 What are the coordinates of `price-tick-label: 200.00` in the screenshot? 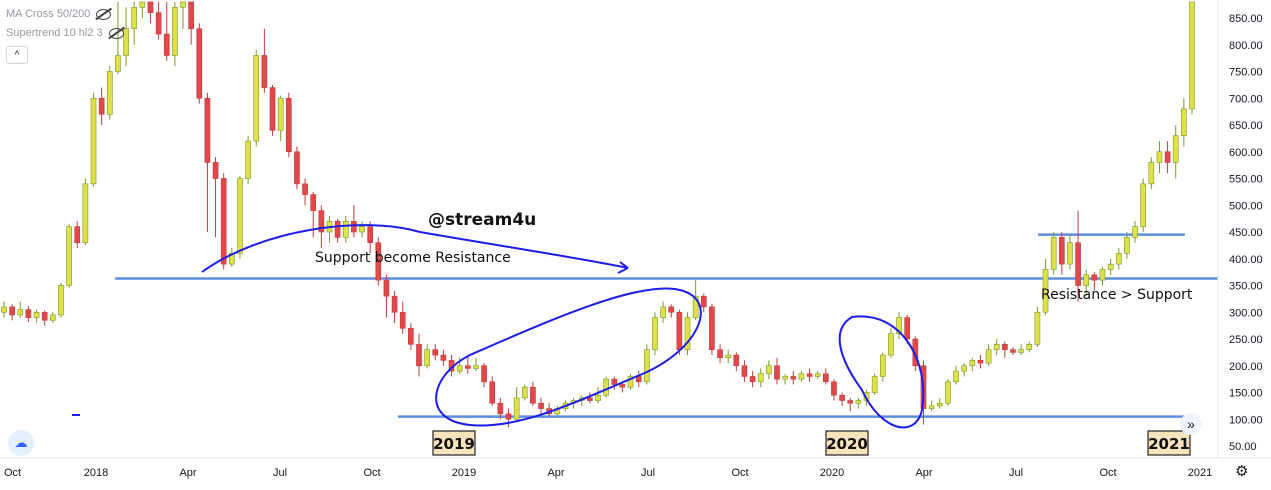 It's located at (1246, 367).